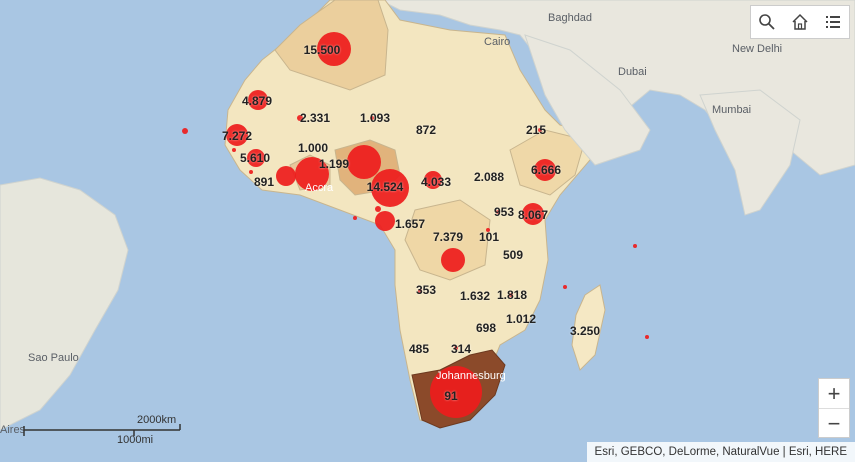 This screenshot has width=855, height=462. What do you see at coordinates (264, 182) in the screenshot?
I see `value-label: 891` at bounding box center [264, 182].